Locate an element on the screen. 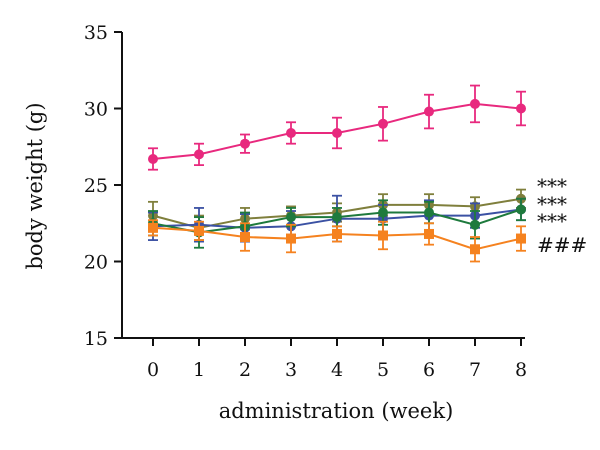 The height and width of the screenshot is (450, 600). x-tick-label: 7 is located at coordinates (475, 370).